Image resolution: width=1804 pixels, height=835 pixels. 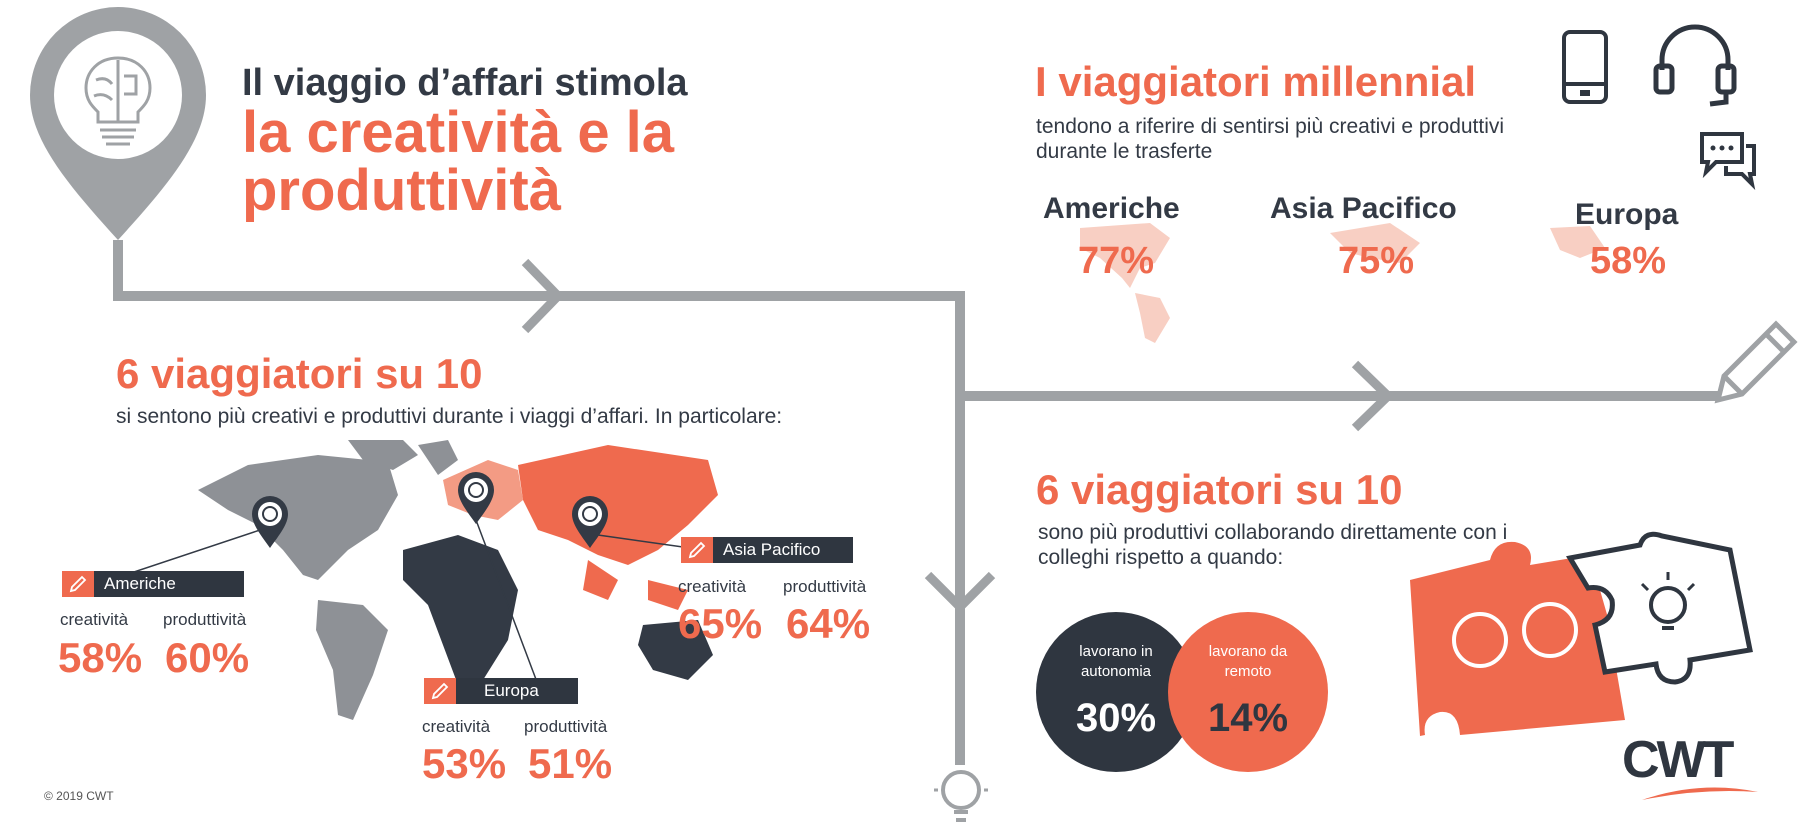 What do you see at coordinates (79, 796) in the screenshot?
I see `copyright-text: © 2019 CWT` at bounding box center [79, 796].